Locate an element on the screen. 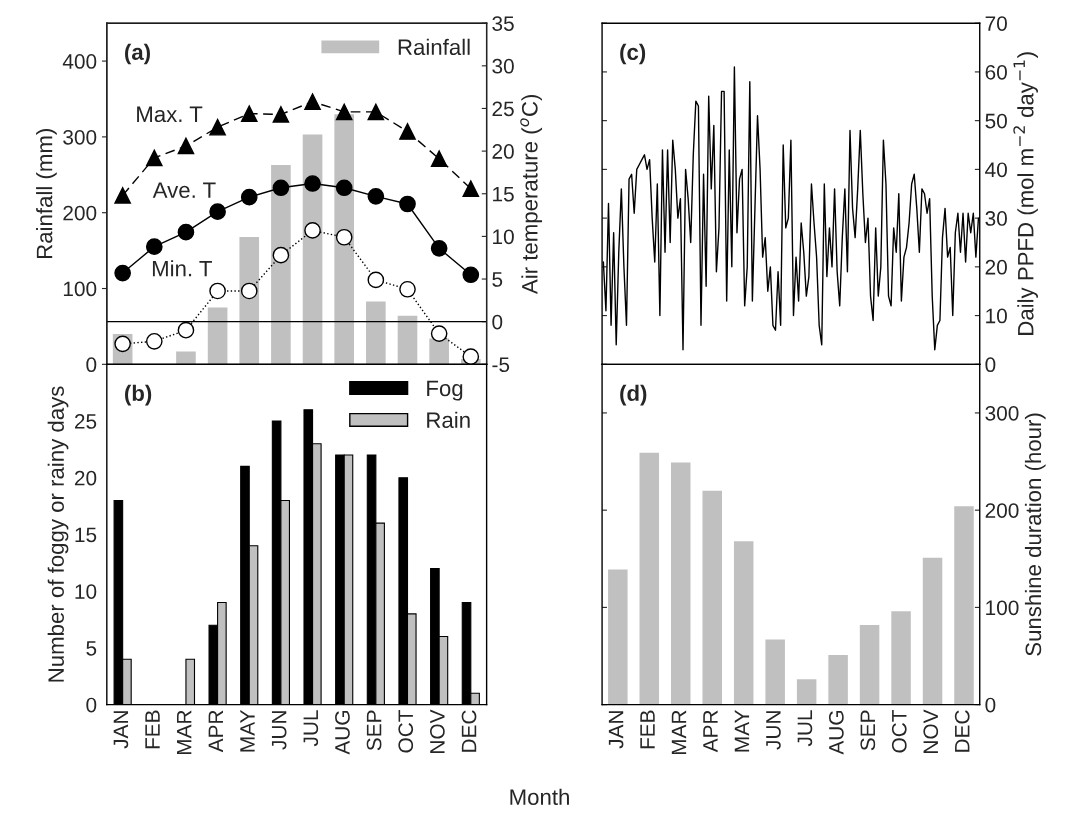  y-tick-label: 5 is located at coordinates (91, 648).